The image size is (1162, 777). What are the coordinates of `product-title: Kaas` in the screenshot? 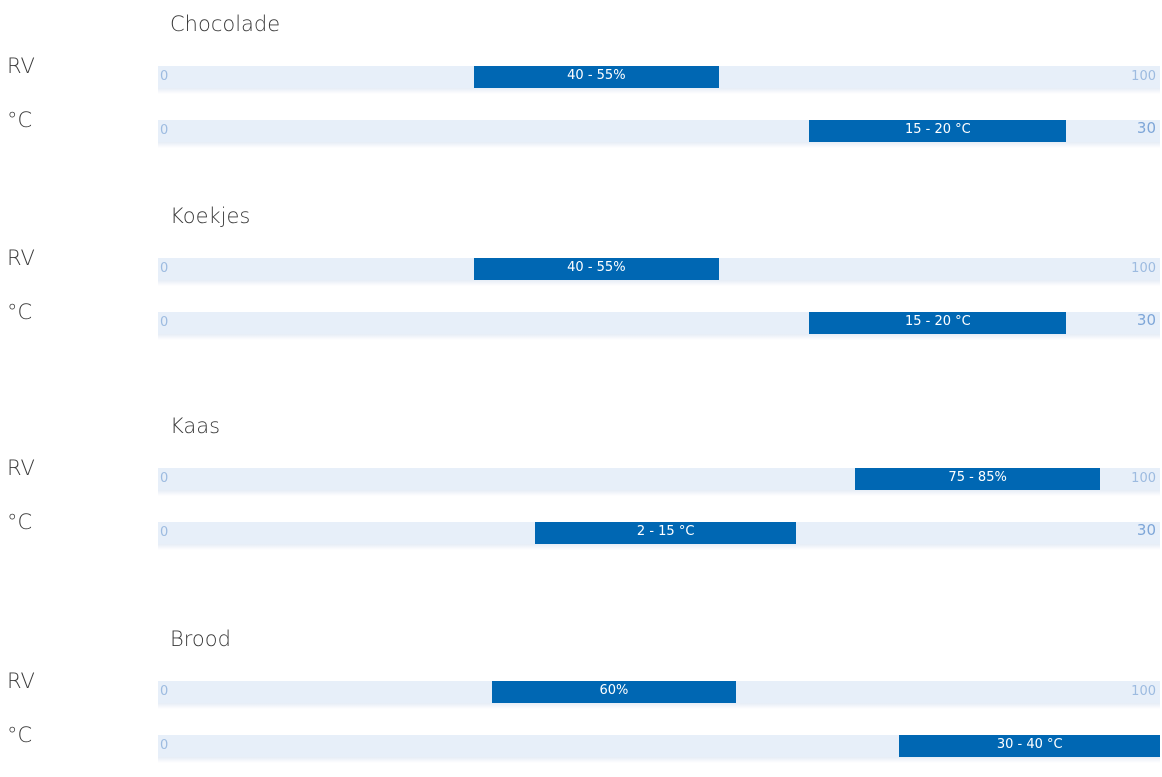 It's located at (195, 426).